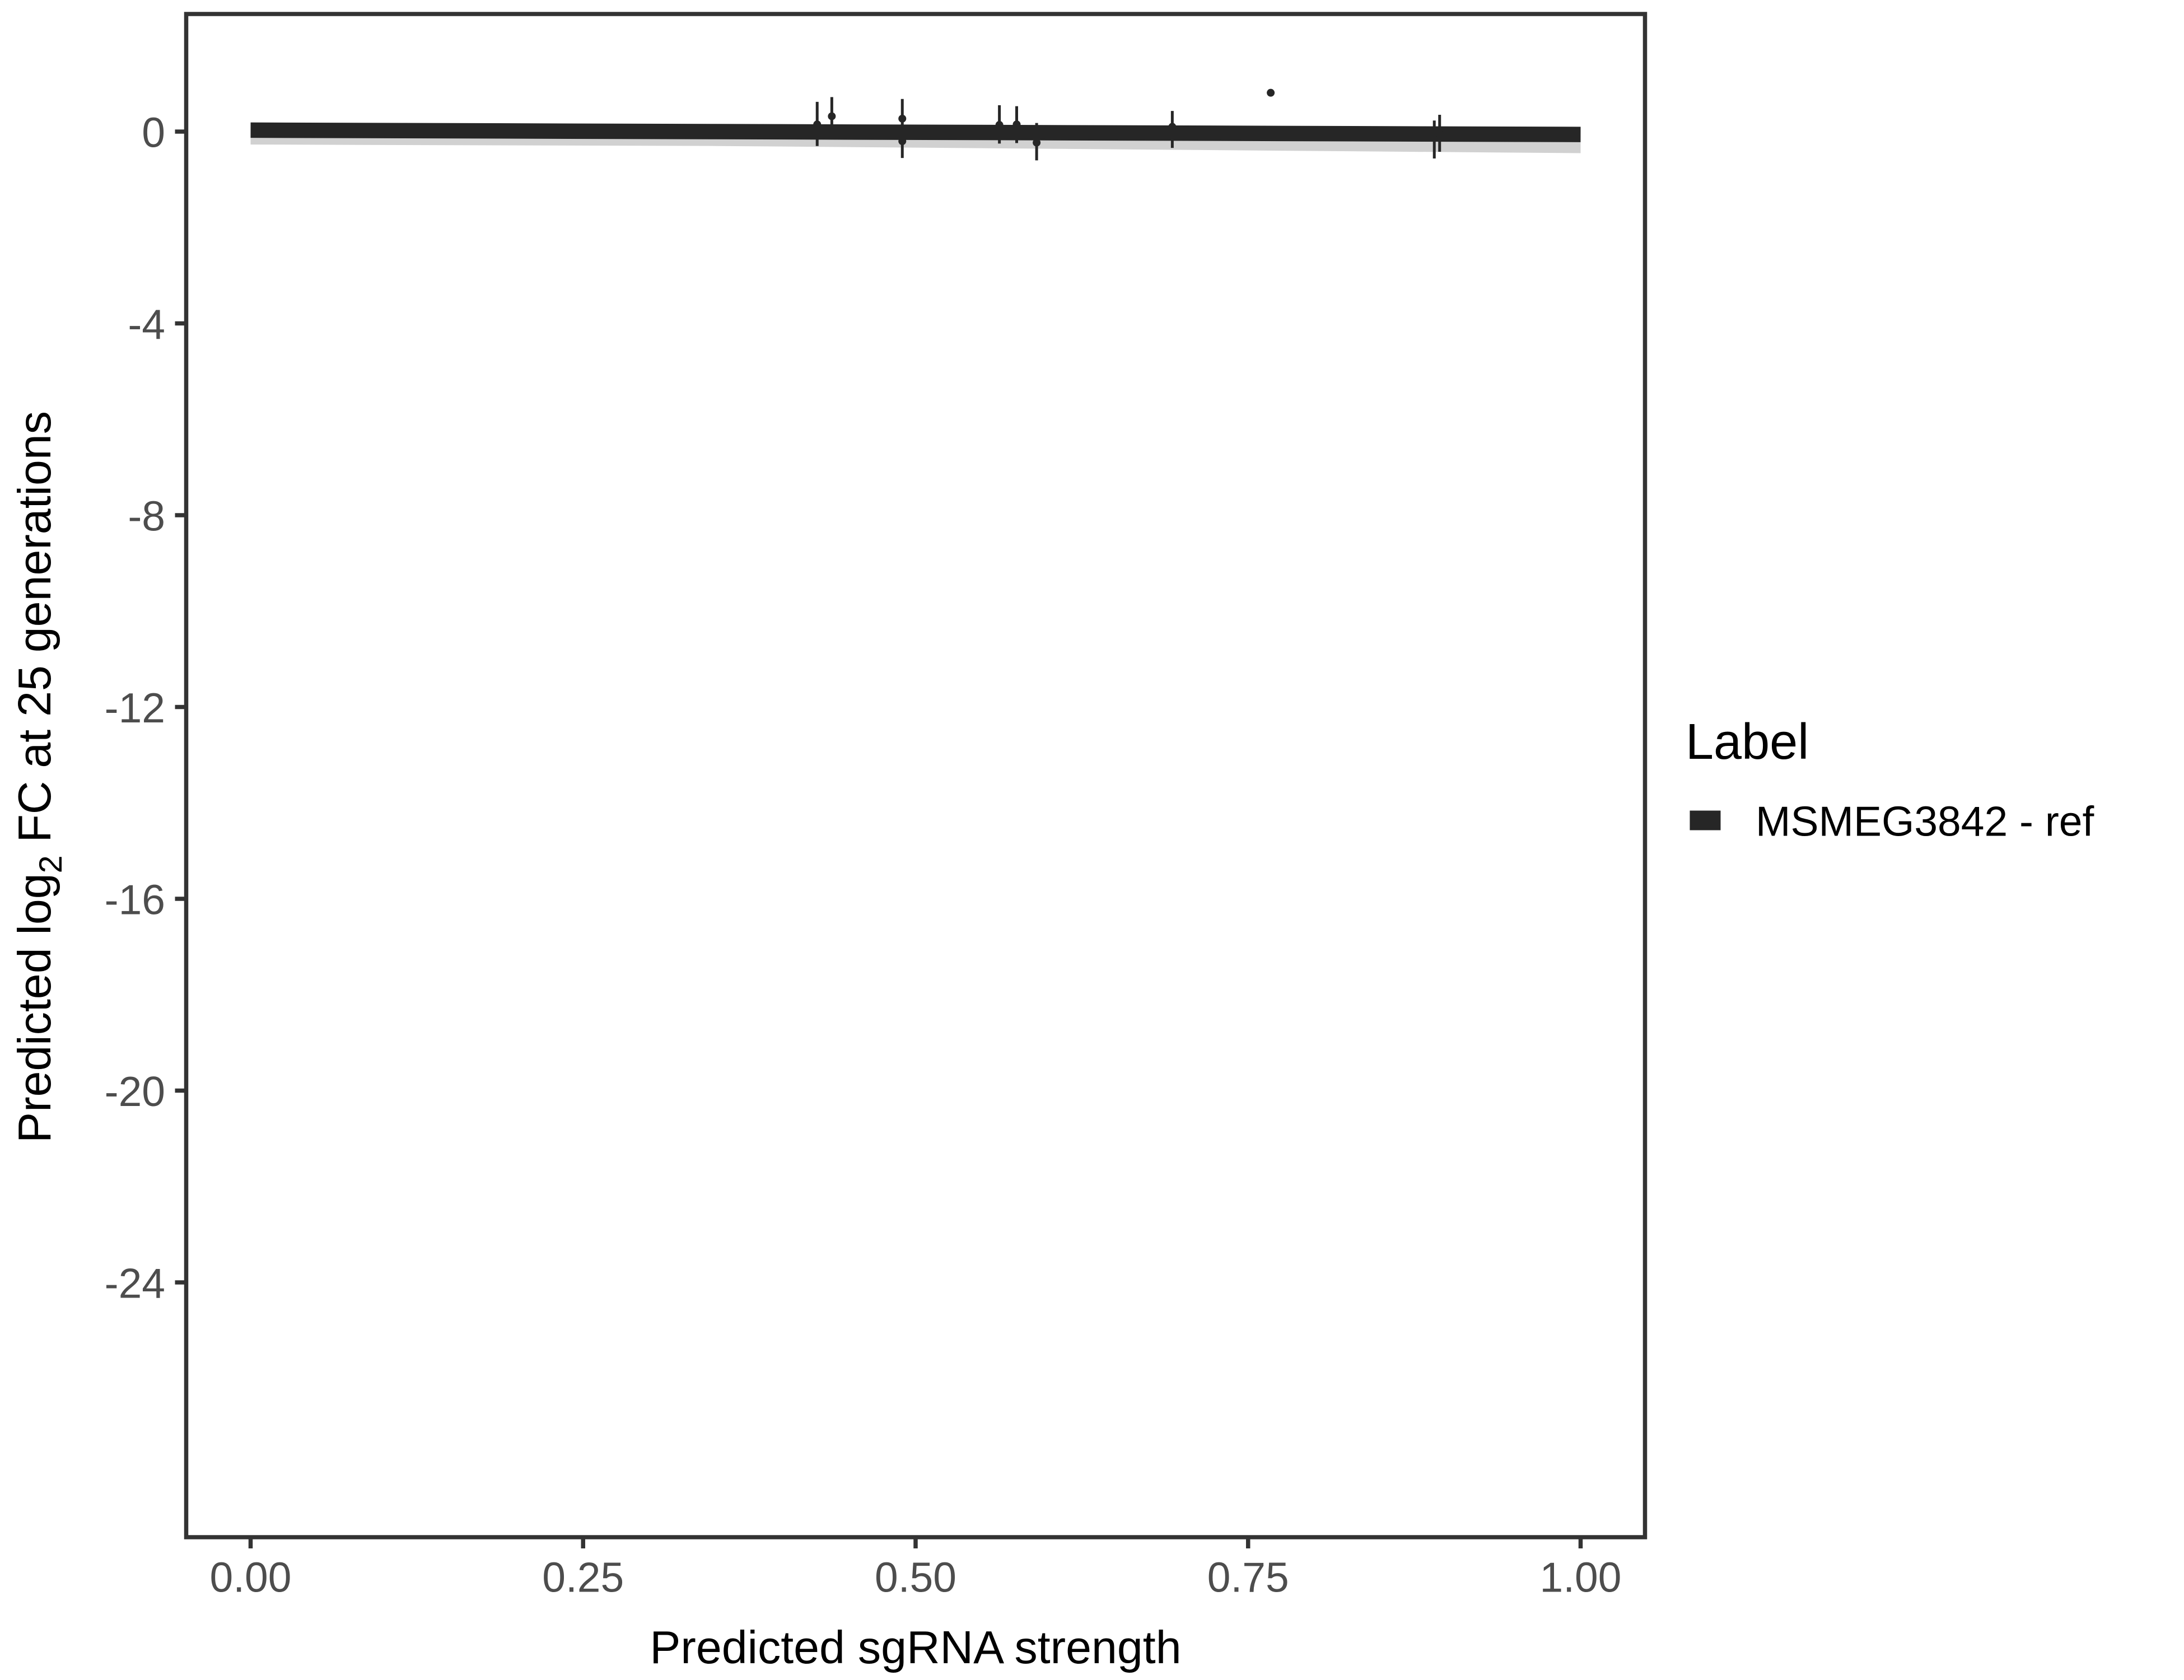 The width and height of the screenshot is (2184, 1680). I want to click on y-axis-title: Predicted log2 FC at 25 generations, so click(39, 777).